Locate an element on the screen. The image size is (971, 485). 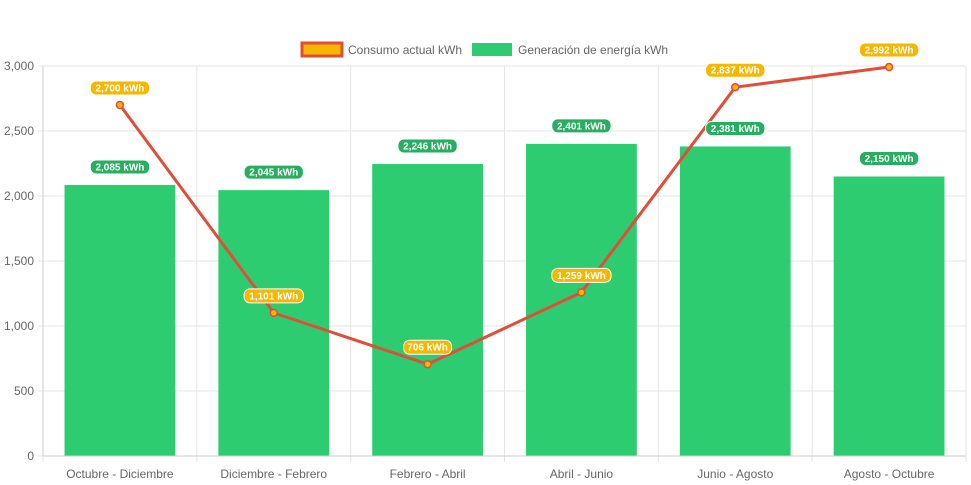
bar-value-label: 2,401 kWh is located at coordinates (581, 126).